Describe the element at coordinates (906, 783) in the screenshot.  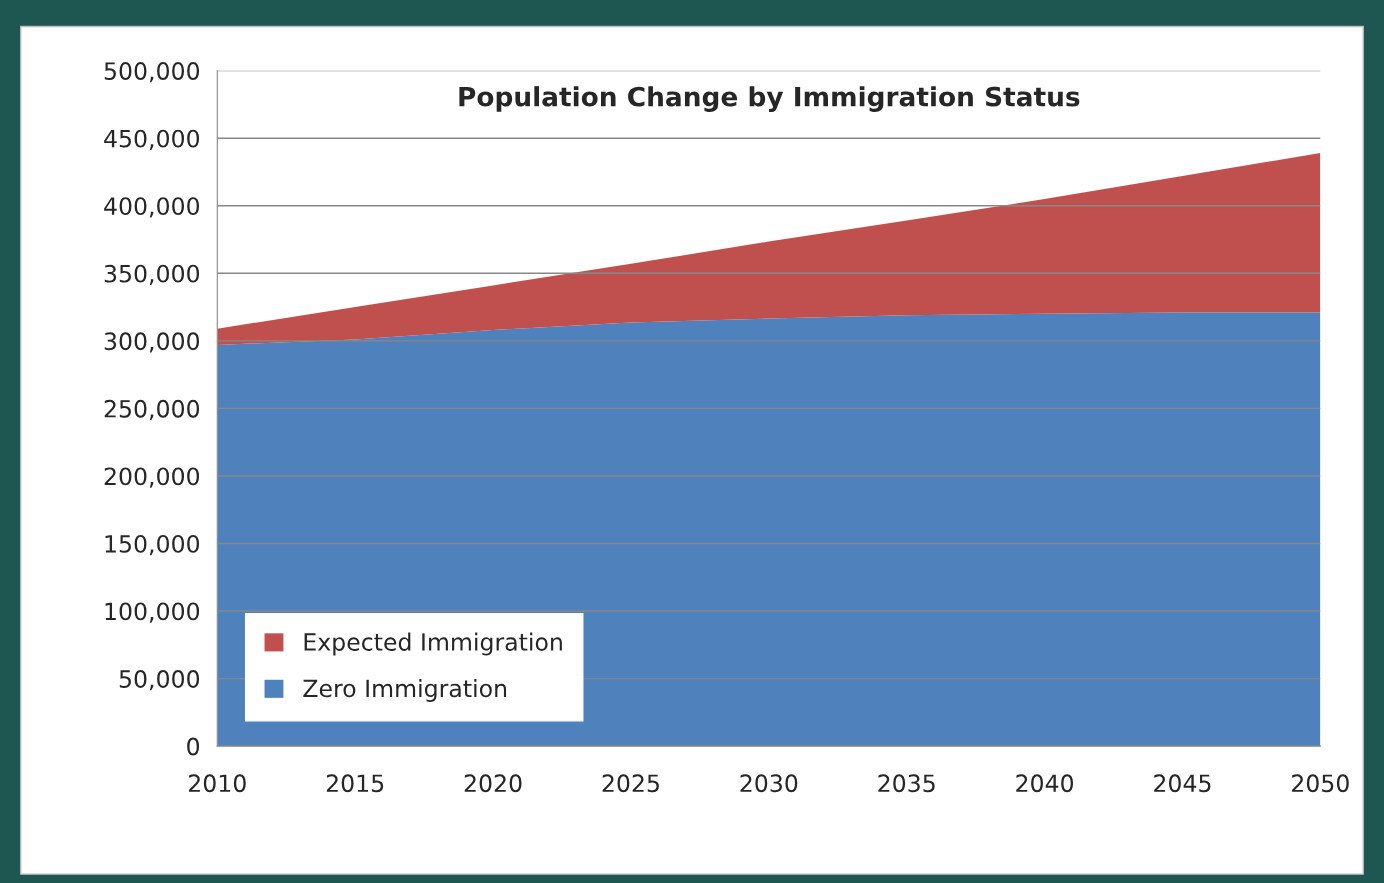
I see `x-tick-label: 2035` at that location.